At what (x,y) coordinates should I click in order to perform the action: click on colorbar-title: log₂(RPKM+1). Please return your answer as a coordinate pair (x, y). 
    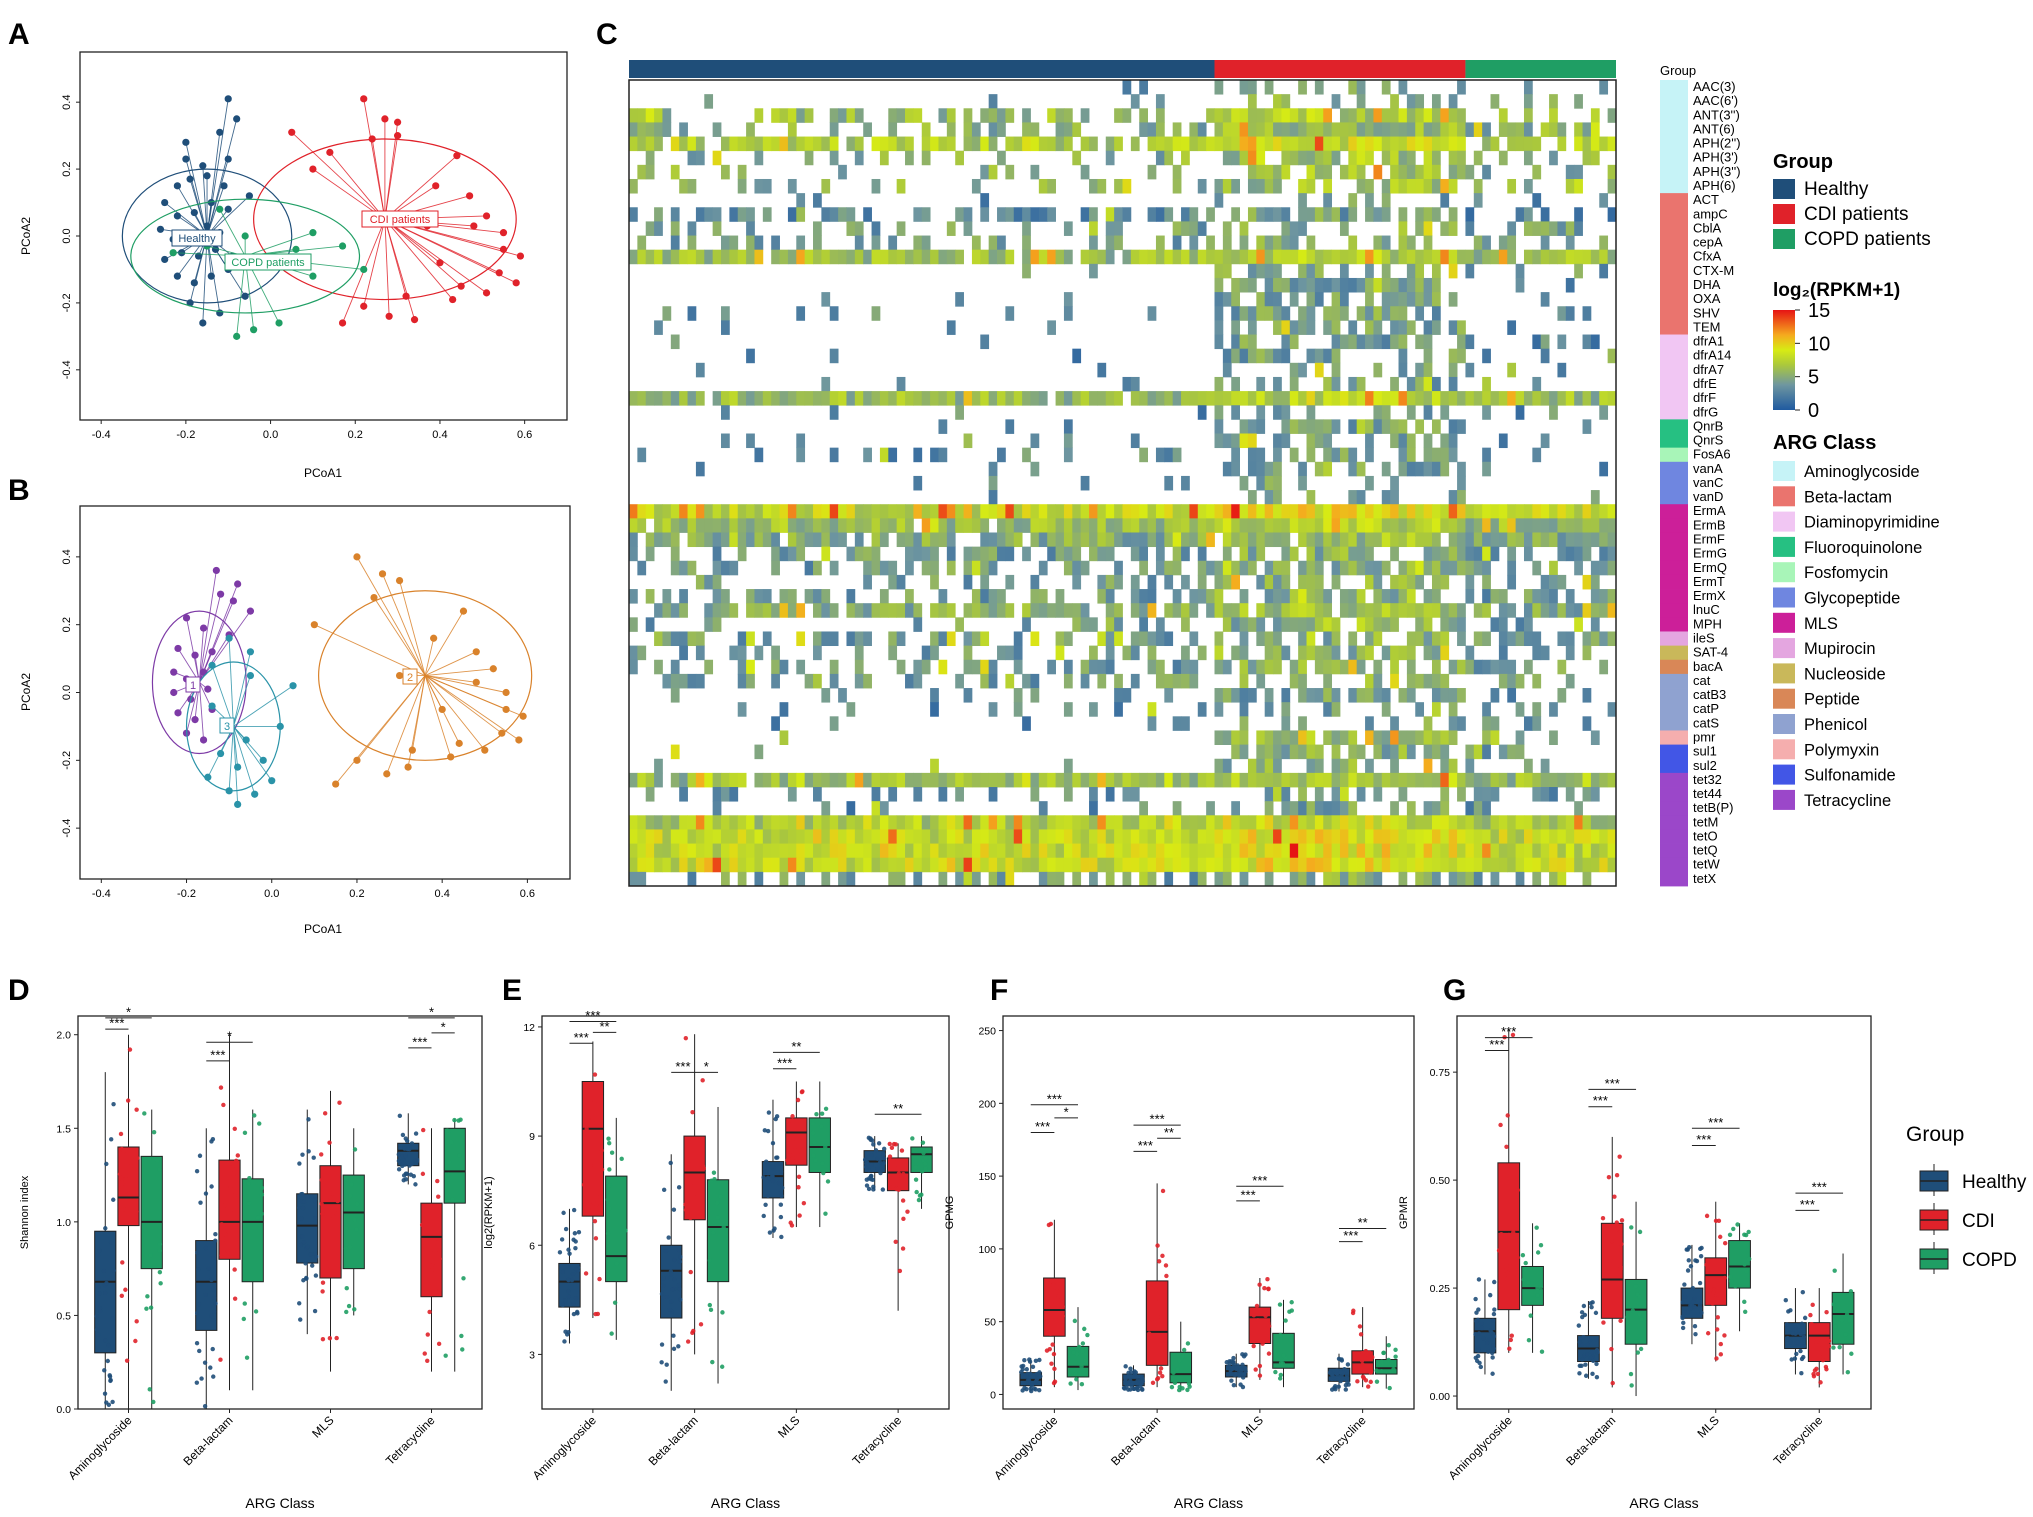
    Looking at the image, I should click on (1836, 290).